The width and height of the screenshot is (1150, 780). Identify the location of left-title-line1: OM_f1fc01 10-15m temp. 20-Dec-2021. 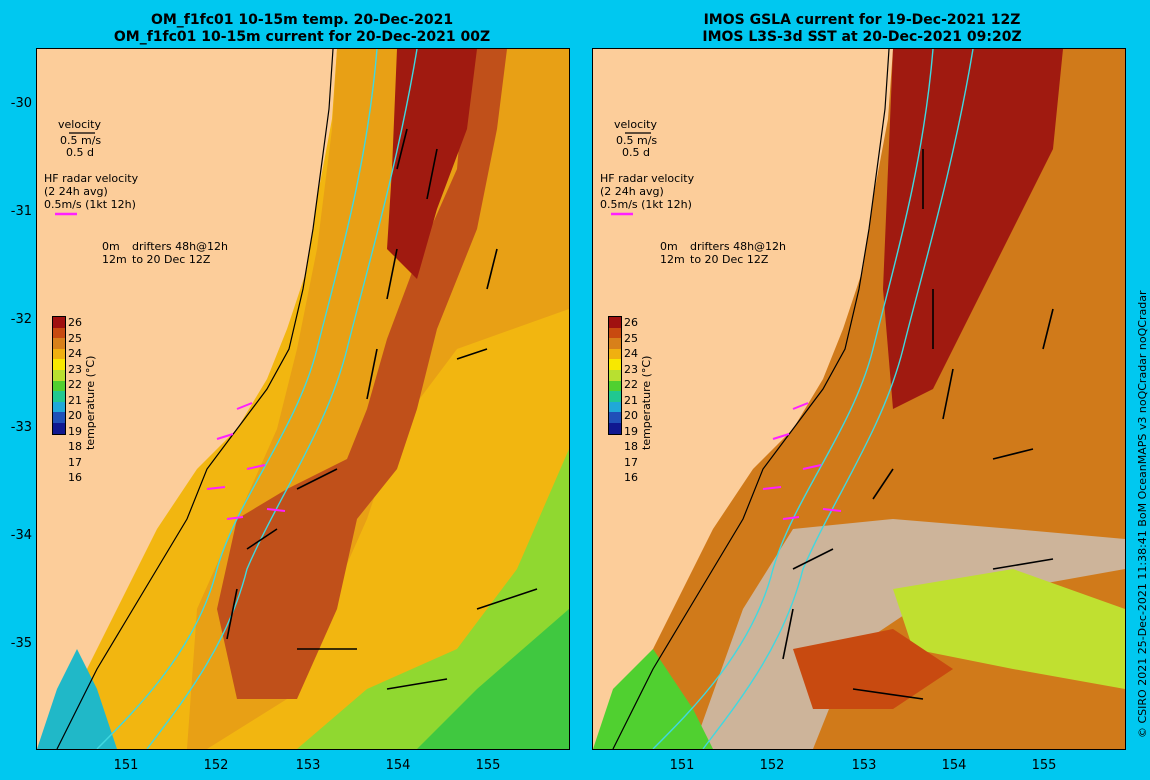
(302, 20).